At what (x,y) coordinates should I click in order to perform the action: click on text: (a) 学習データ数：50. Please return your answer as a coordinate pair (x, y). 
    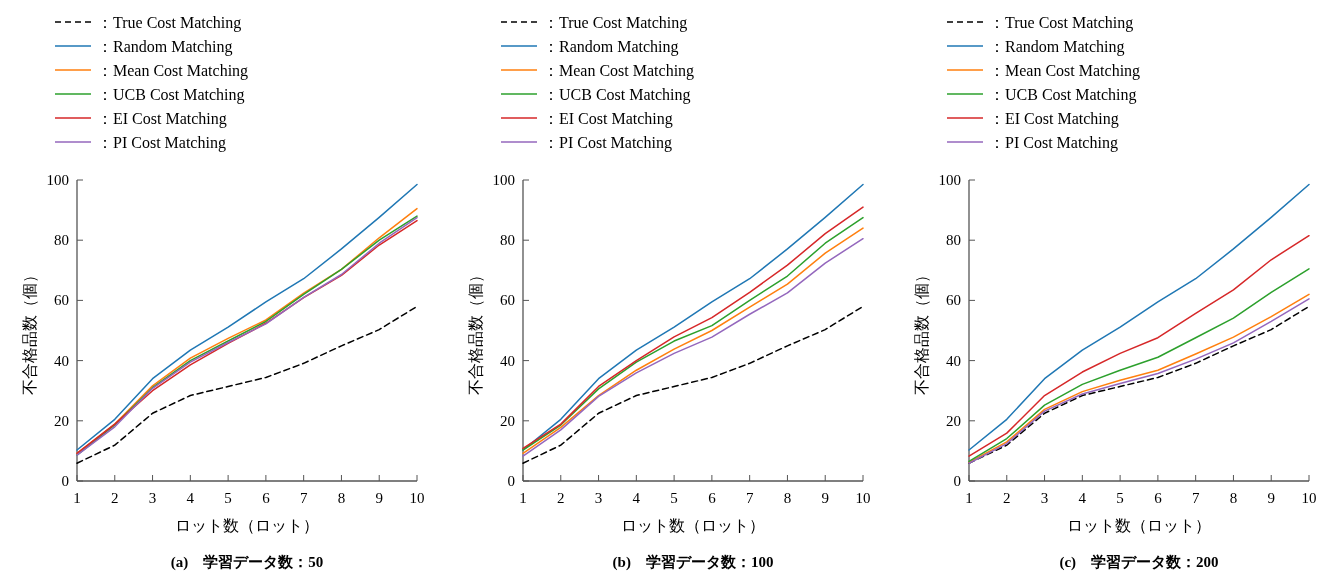
    Looking at the image, I should click on (247, 562).